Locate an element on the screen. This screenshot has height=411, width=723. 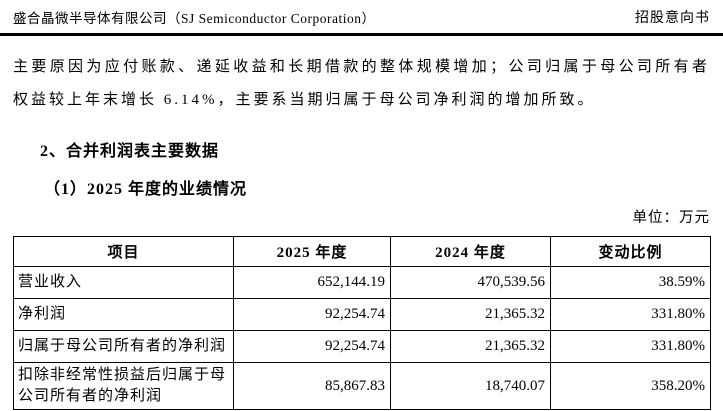
column-header-item: 项目 is located at coordinates (123, 251).